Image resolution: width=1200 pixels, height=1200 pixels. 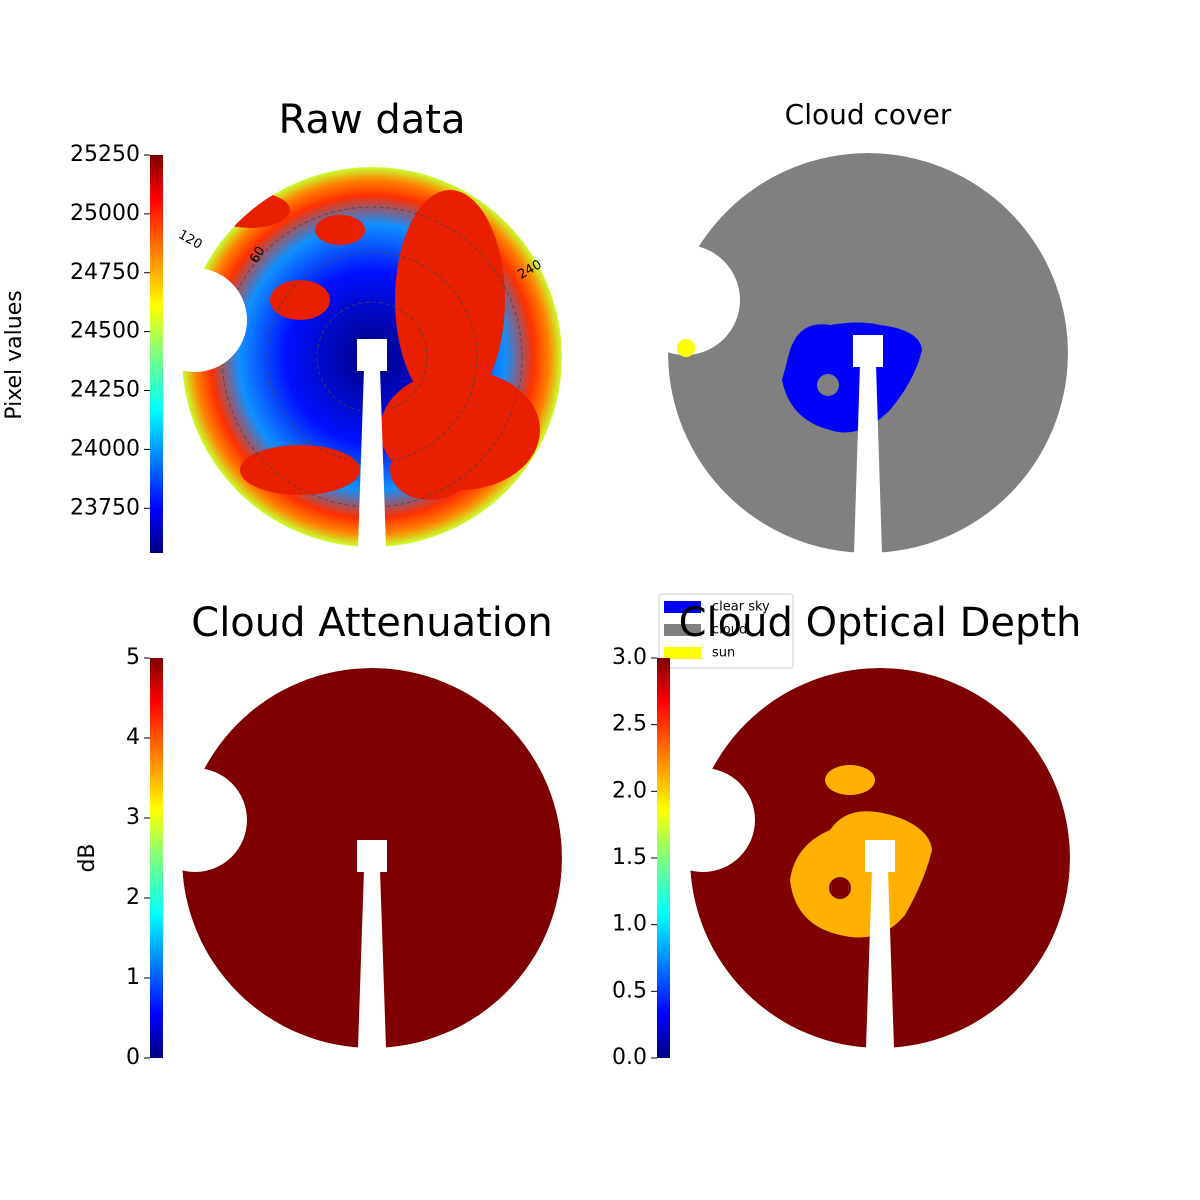 What do you see at coordinates (105, 448) in the screenshot?
I see `colorbar-tick-label: 24000` at bounding box center [105, 448].